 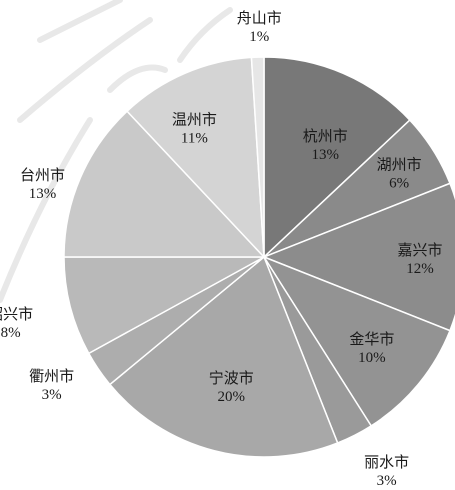 I want to click on slice-label-name-2: 湖州市, so click(x=399, y=164).